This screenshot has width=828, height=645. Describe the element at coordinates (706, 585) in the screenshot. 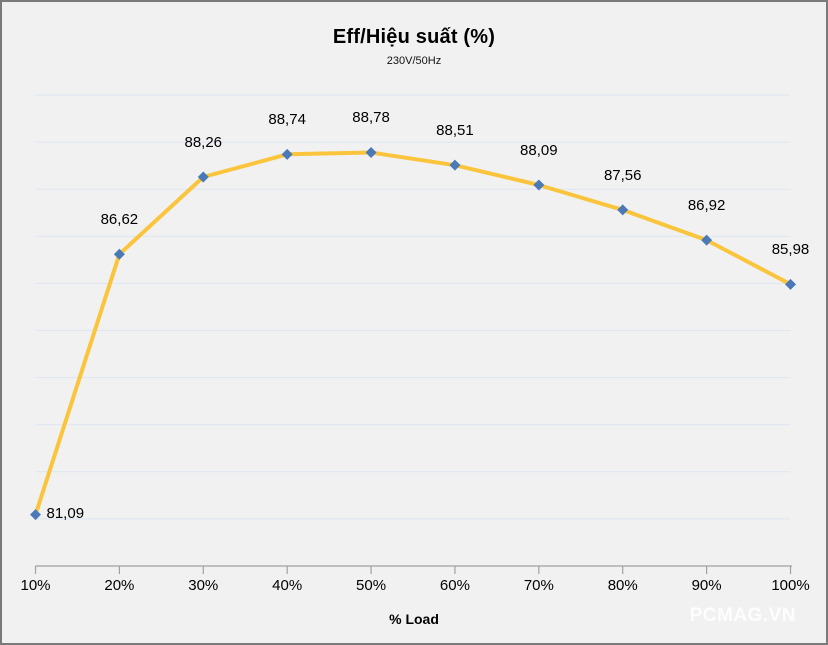

I see `x-tick-label: 90%` at that location.